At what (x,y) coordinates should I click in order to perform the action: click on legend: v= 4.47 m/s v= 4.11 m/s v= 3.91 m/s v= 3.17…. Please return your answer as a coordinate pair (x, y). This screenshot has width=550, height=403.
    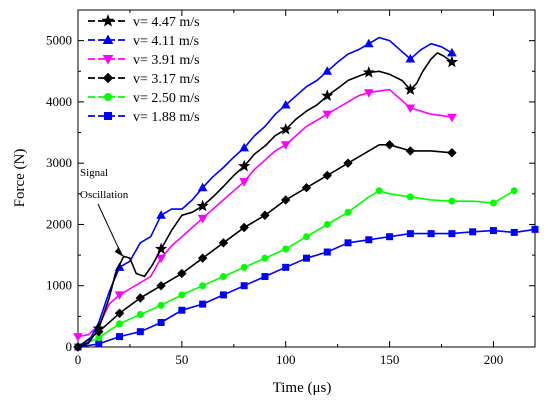
    Looking at the image, I should click on (144, 69).